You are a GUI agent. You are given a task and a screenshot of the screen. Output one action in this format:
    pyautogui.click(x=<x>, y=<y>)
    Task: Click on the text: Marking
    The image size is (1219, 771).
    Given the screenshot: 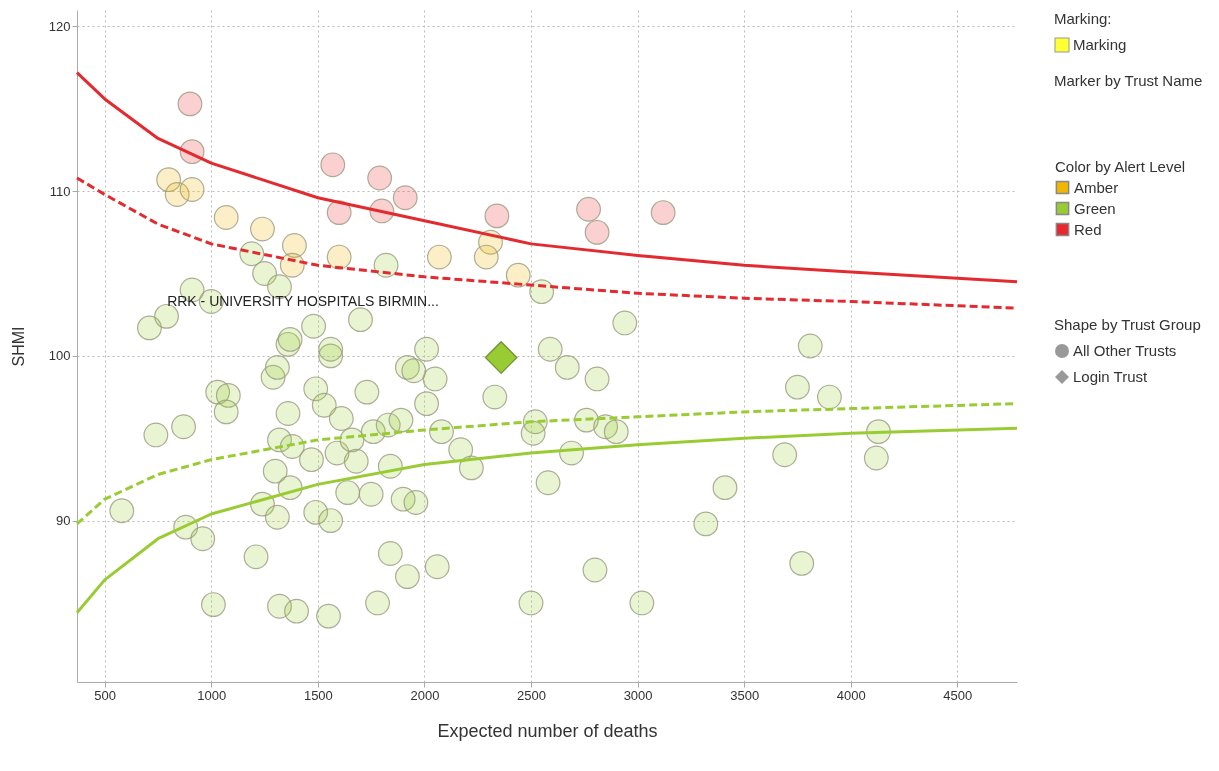 What is the action you would take?
    pyautogui.click(x=1100, y=45)
    